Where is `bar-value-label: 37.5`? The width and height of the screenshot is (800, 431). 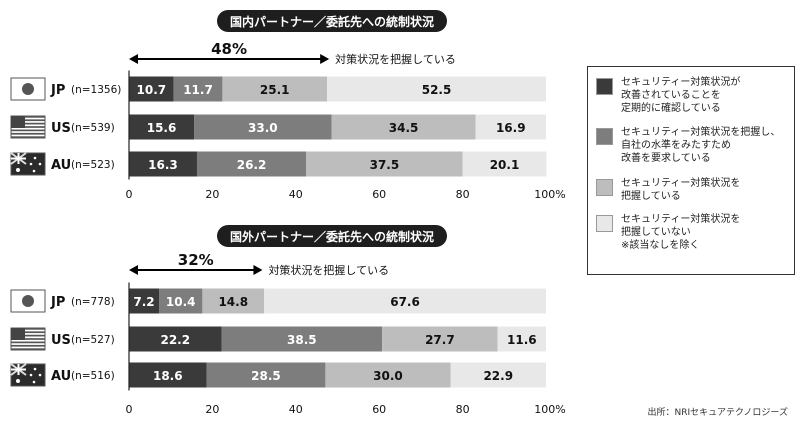 bar-value-label: 37.5 is located at coordinates (385, 165).